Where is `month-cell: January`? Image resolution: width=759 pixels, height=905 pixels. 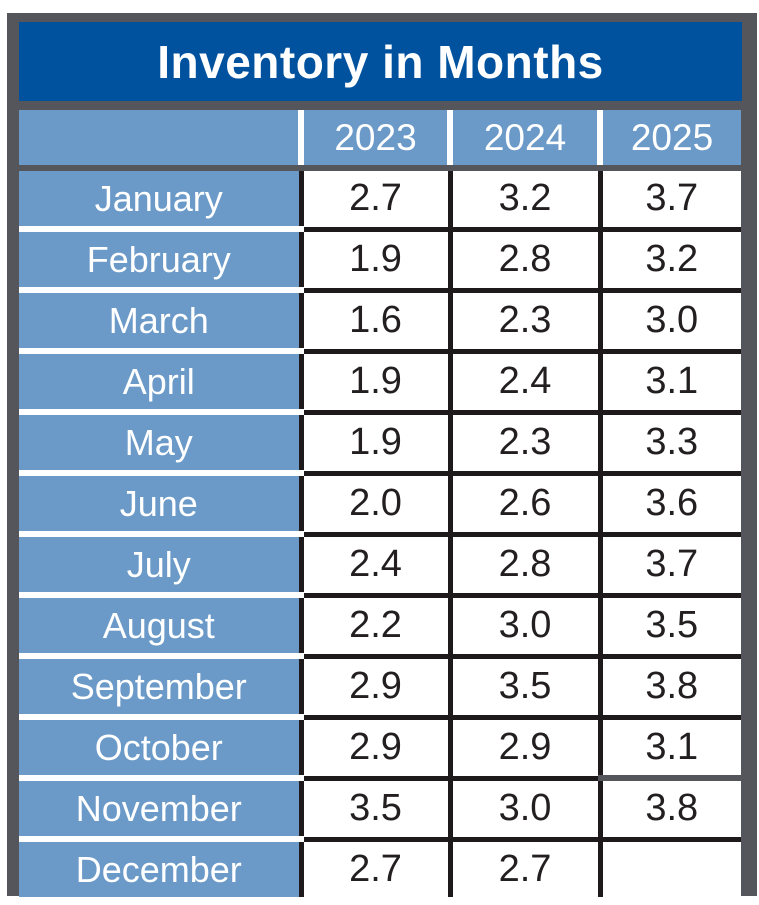 month-cell: January is located at coordinates (160, 200).